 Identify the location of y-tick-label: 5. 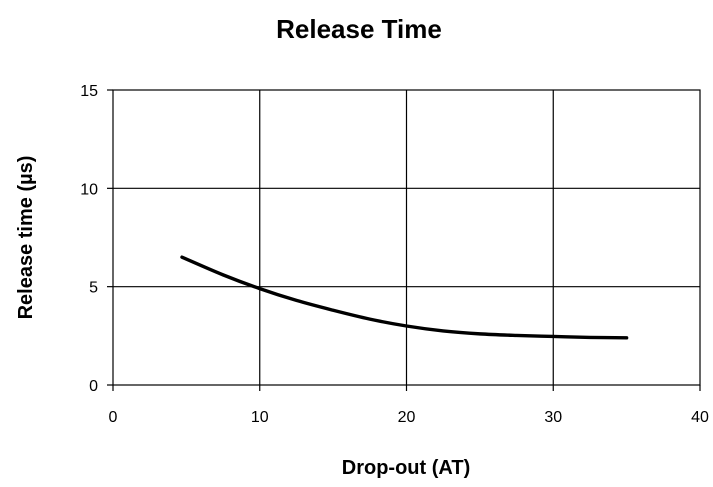
(93, 288).